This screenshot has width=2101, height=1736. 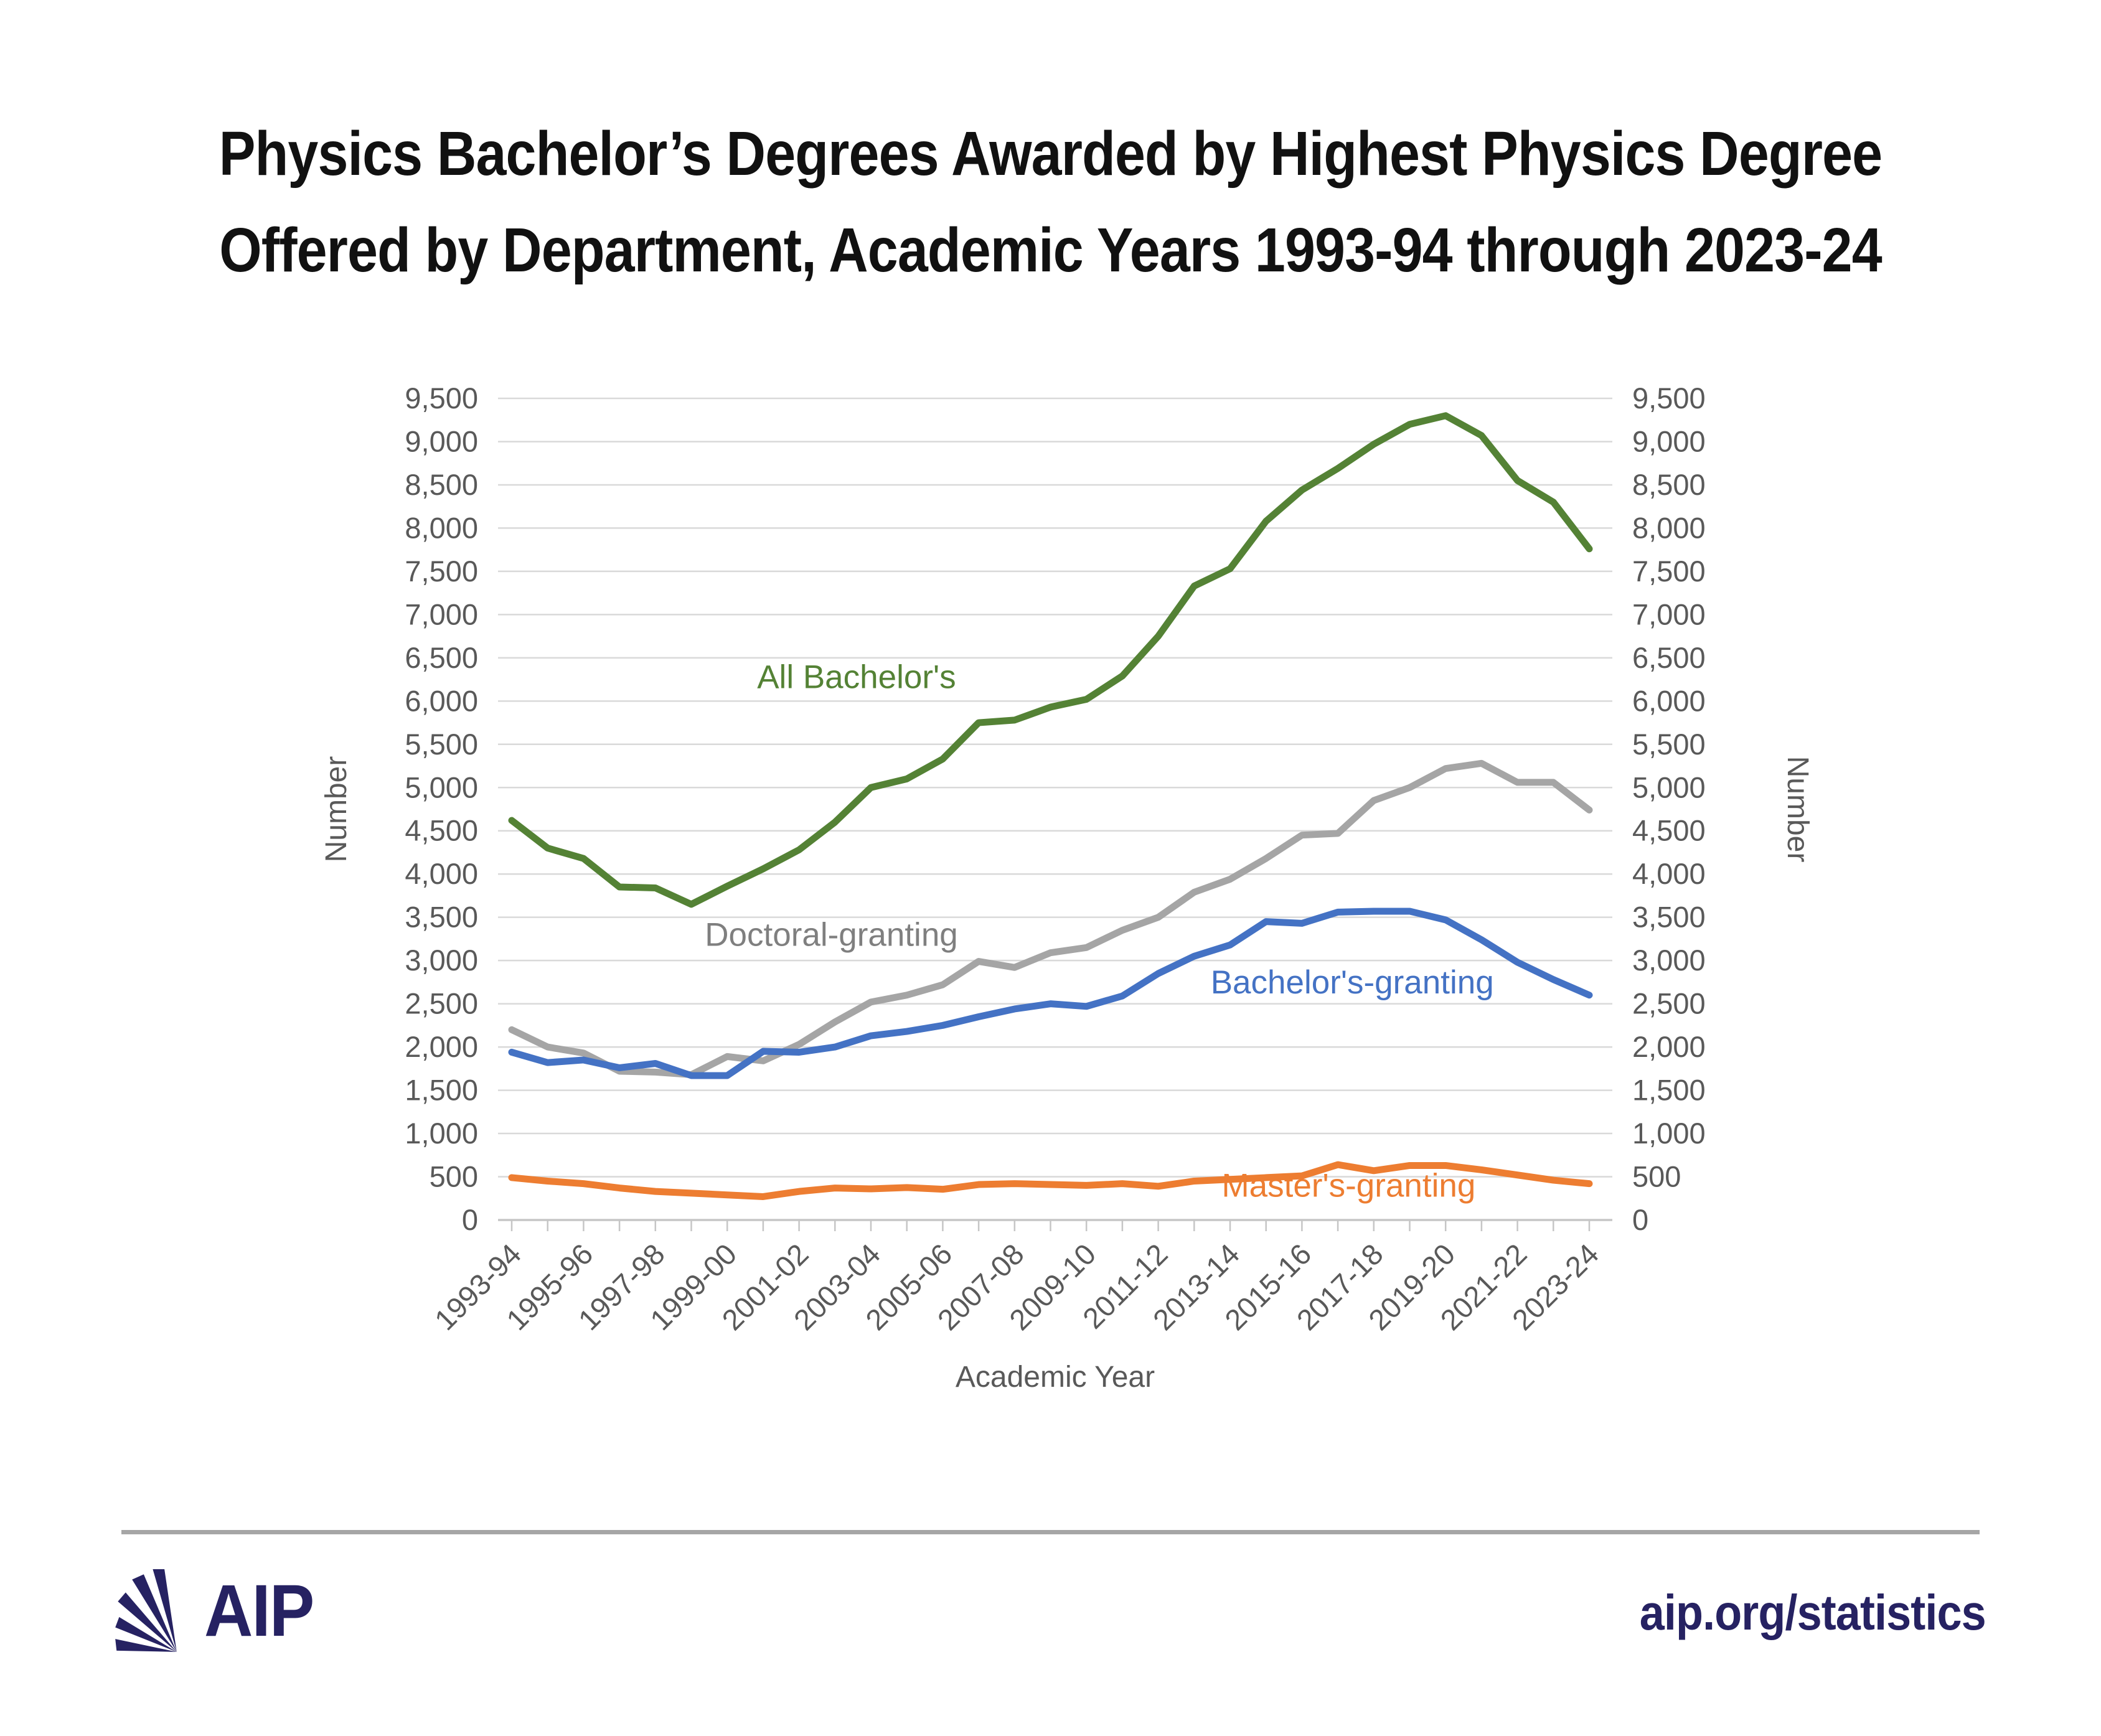 What do you see at coordinates (1669, 1046) in the screenshot?
I see `y-tick-label-right: 2,000` at bounding box center [1669, 1046].